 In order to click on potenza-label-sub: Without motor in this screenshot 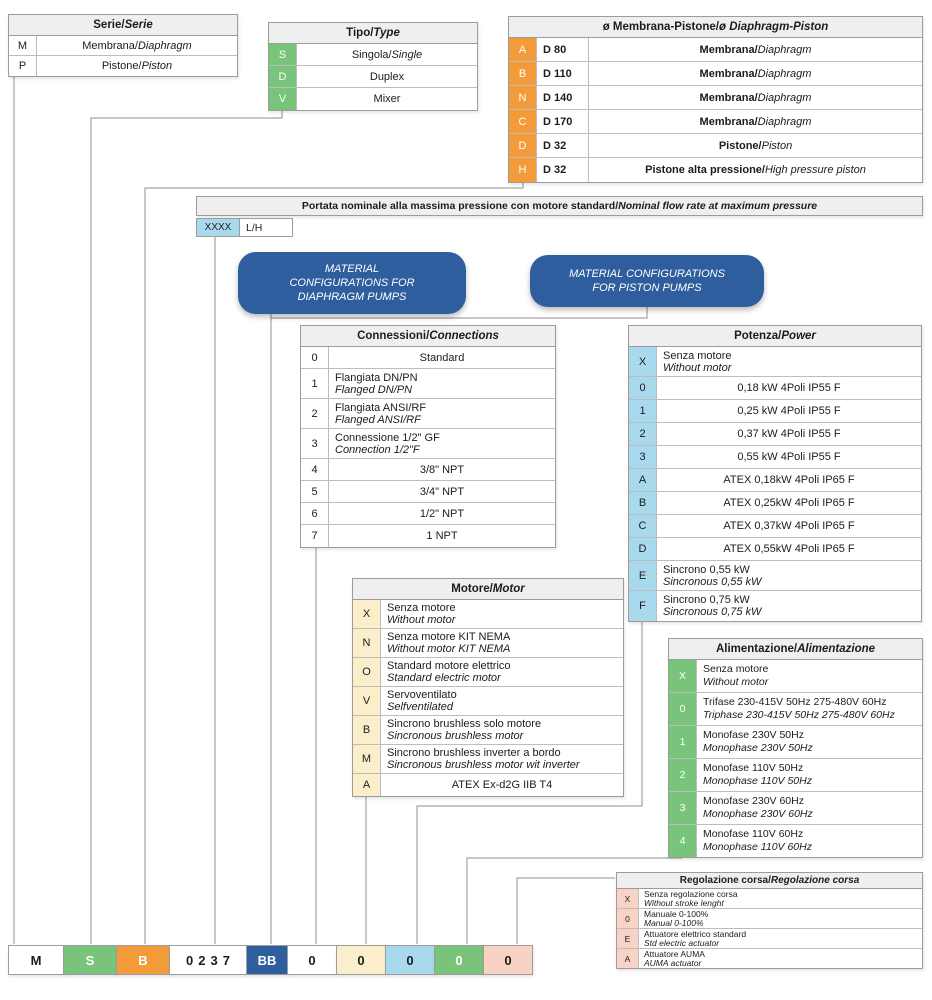, I will do `click(697, 367)`.